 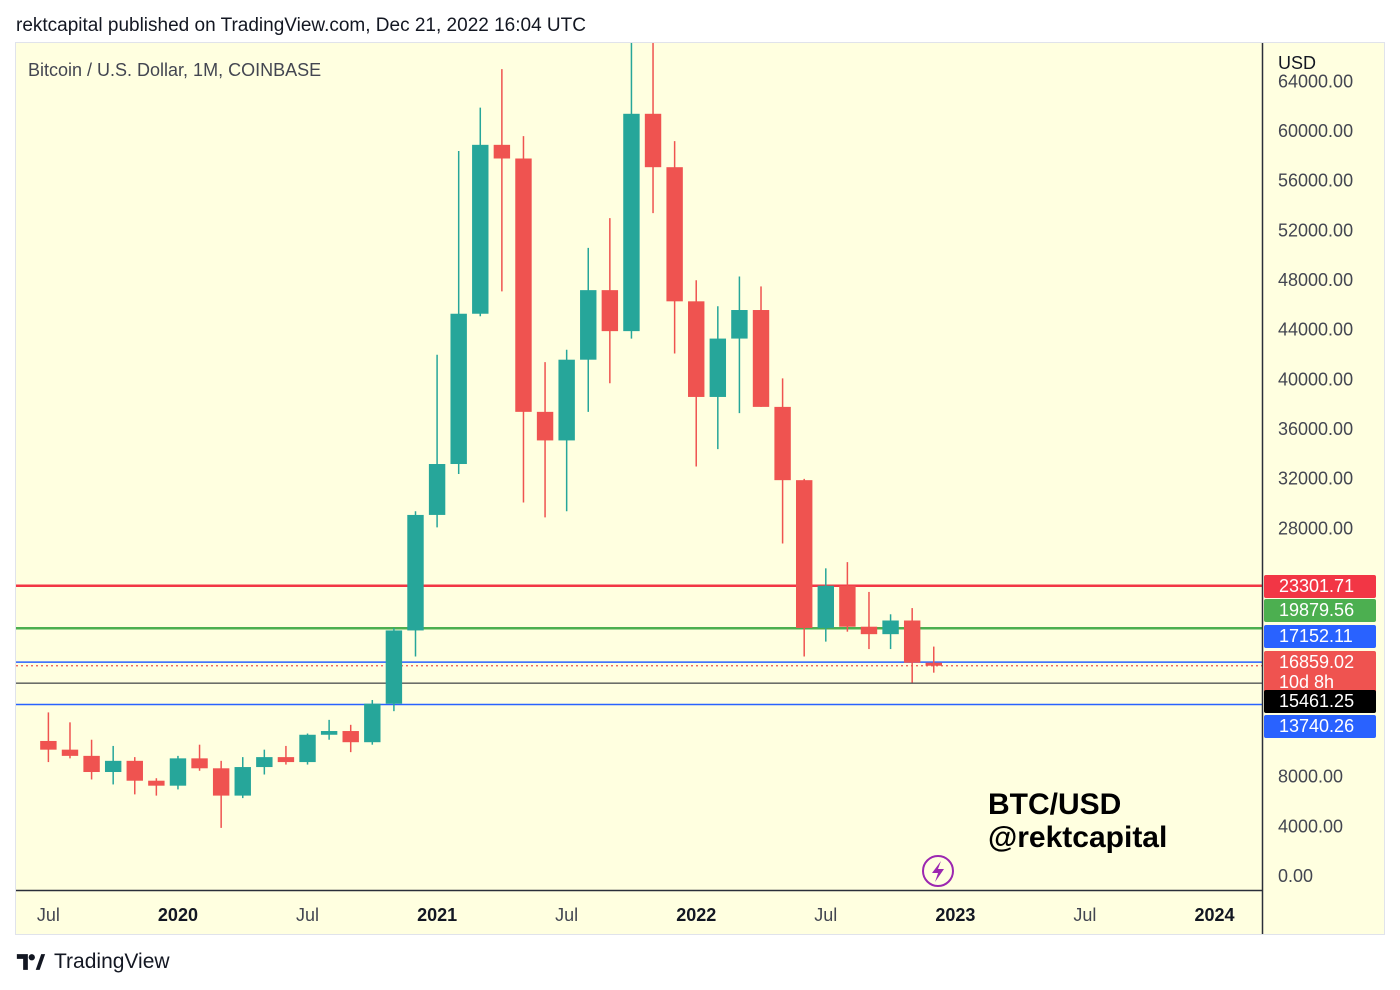 I want to click on tradingview-logo-icon, so click(x=31, y=962).